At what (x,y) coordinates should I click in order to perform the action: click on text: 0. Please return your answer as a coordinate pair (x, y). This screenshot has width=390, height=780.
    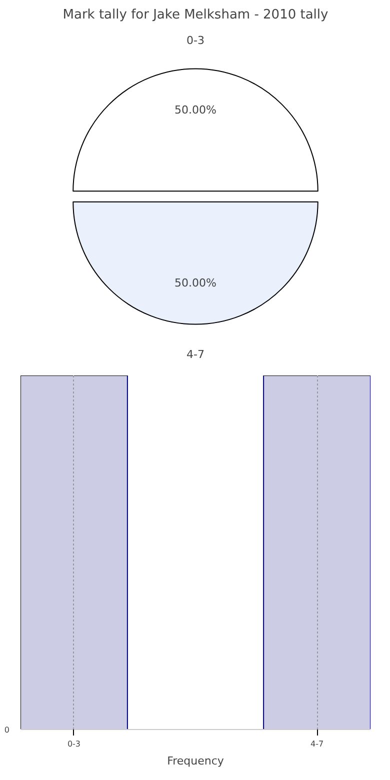
    Looking at the image, I should click on (7, 730).